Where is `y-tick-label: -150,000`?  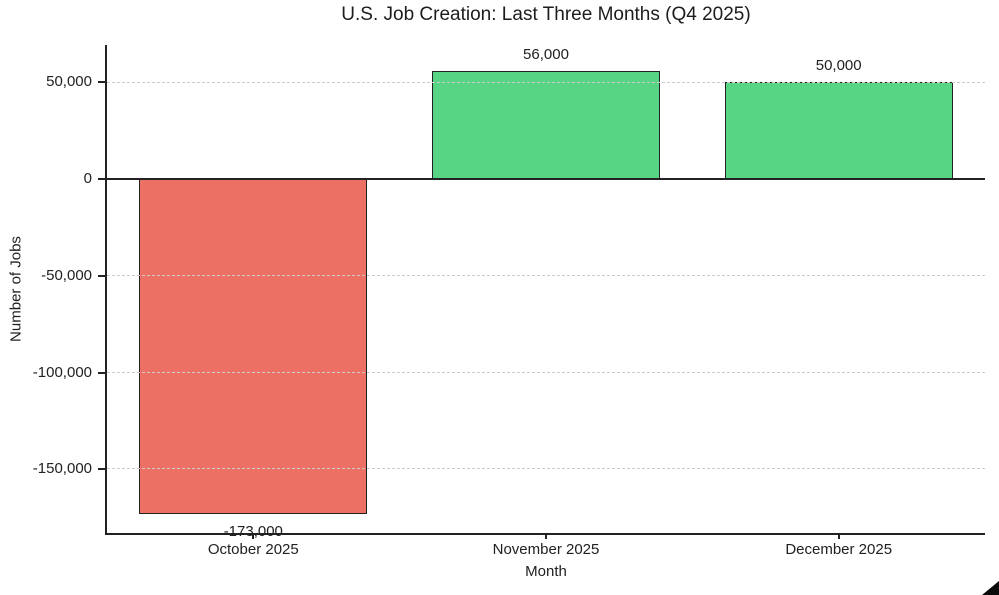
y-tick-label: -150,000 is located at coordinates (62, 469).